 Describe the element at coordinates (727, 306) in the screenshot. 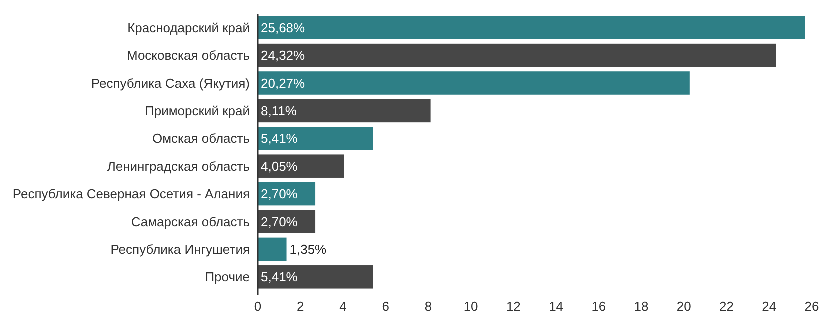

I see `x-tick-label: 22` at that location.